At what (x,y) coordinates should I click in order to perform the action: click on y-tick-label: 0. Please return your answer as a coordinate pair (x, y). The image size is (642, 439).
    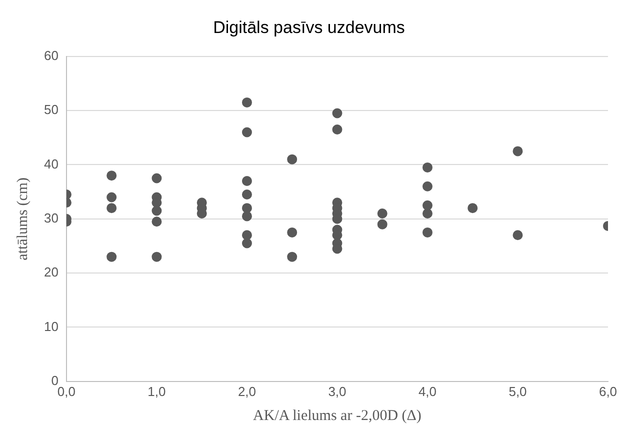
    Looking at the image, I should click on (54, 380).